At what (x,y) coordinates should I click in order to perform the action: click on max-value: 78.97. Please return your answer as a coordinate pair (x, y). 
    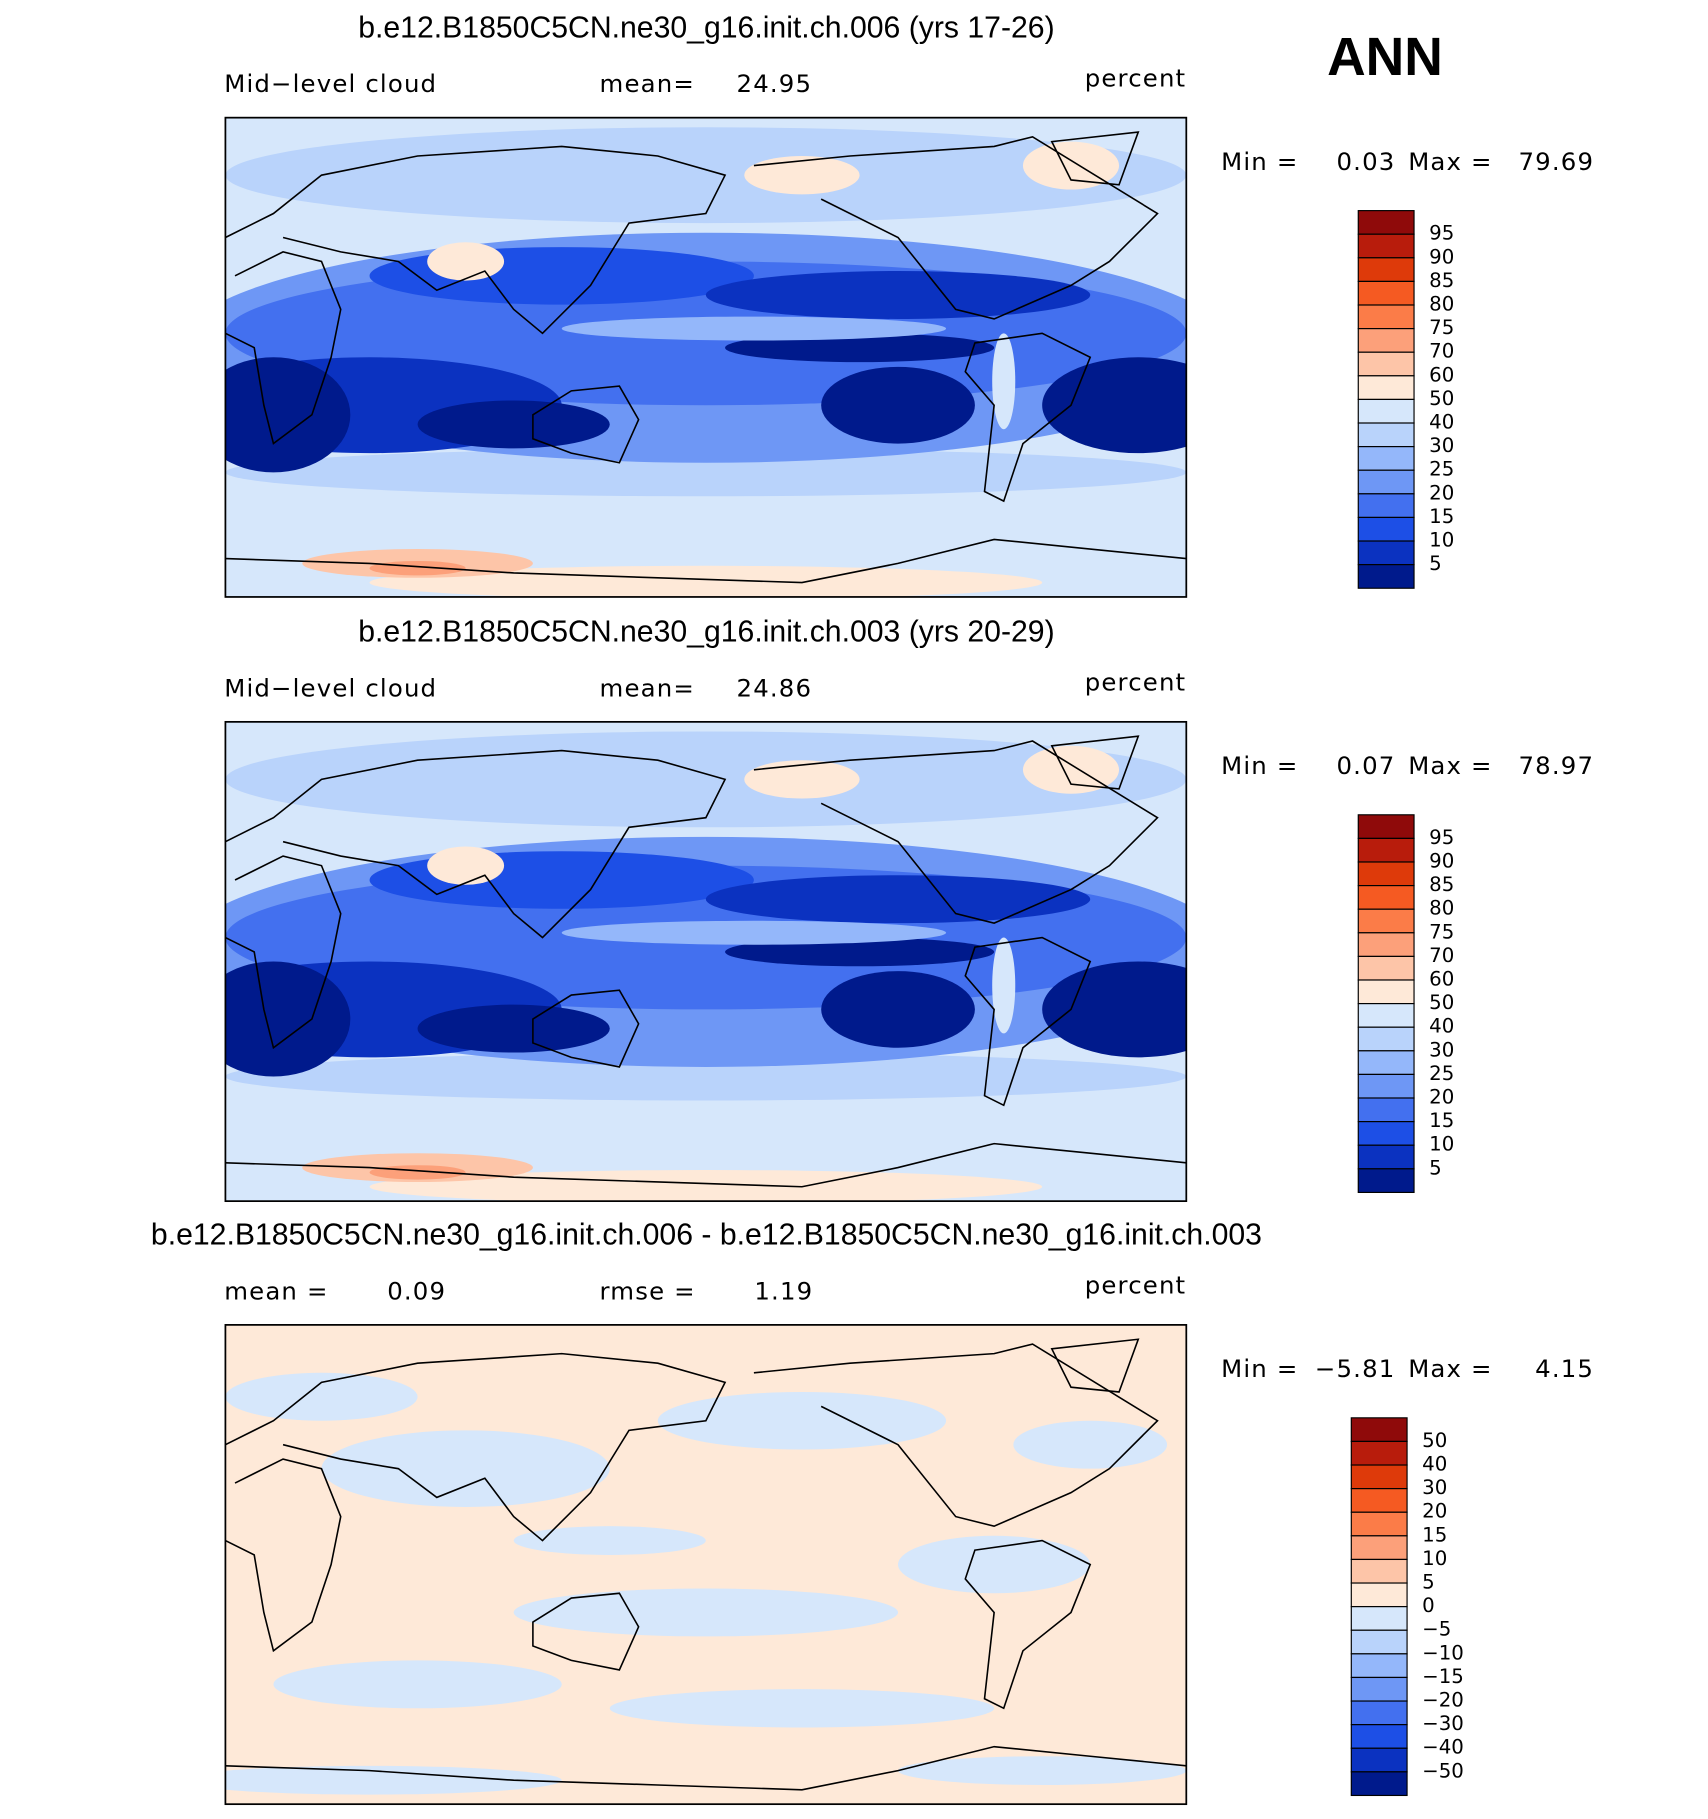
    Looking at the image, I should click on (1556, 765).